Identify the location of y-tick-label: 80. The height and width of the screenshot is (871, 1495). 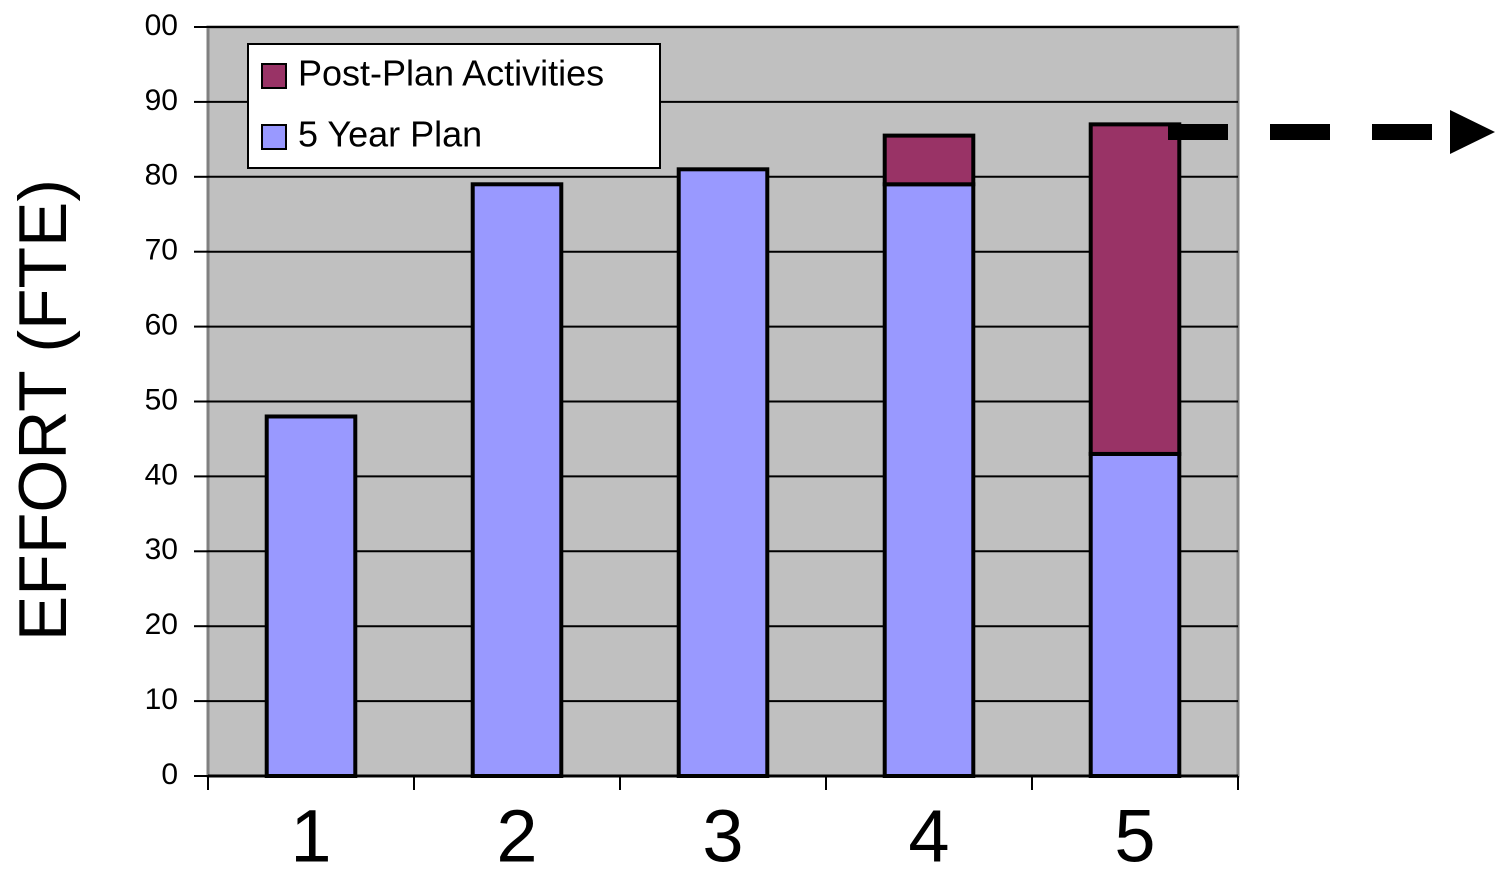
(161, 175).